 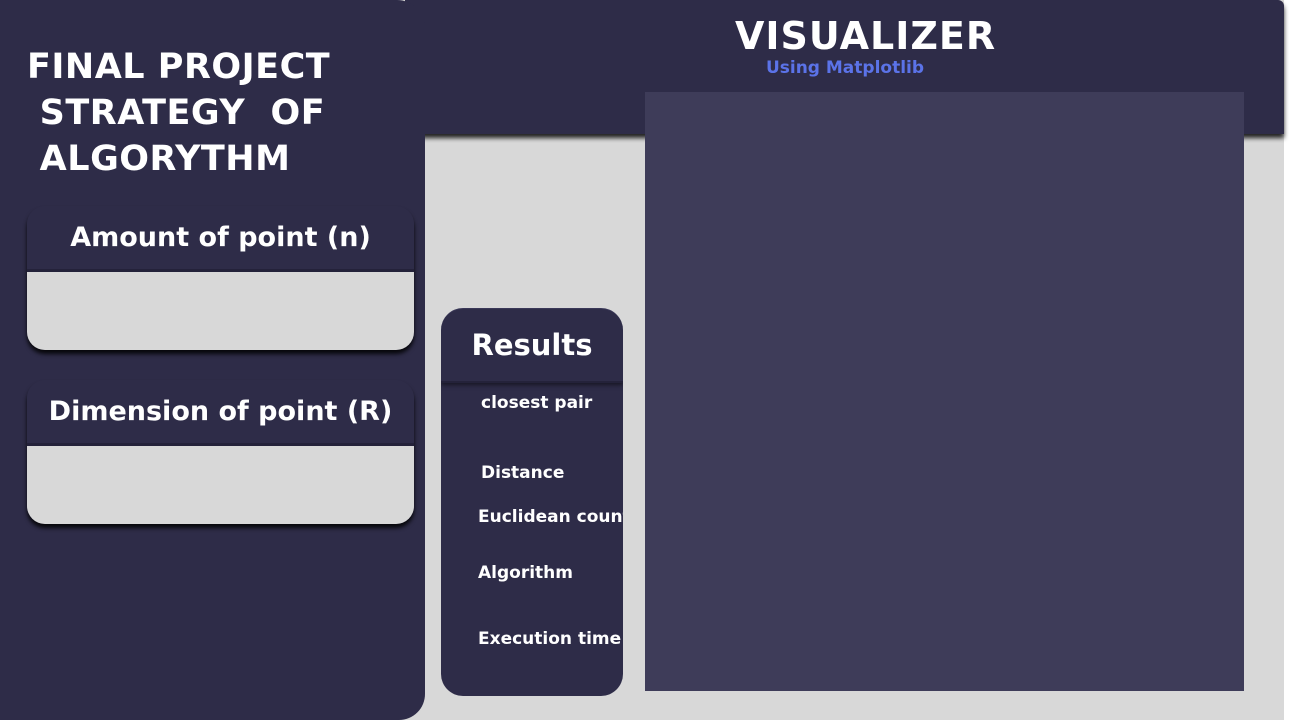 What do you see at coordinates (537, 403) in the screenshot?
I see `result-label-closest-pair: closest pair` at bounding box center [537, 403].